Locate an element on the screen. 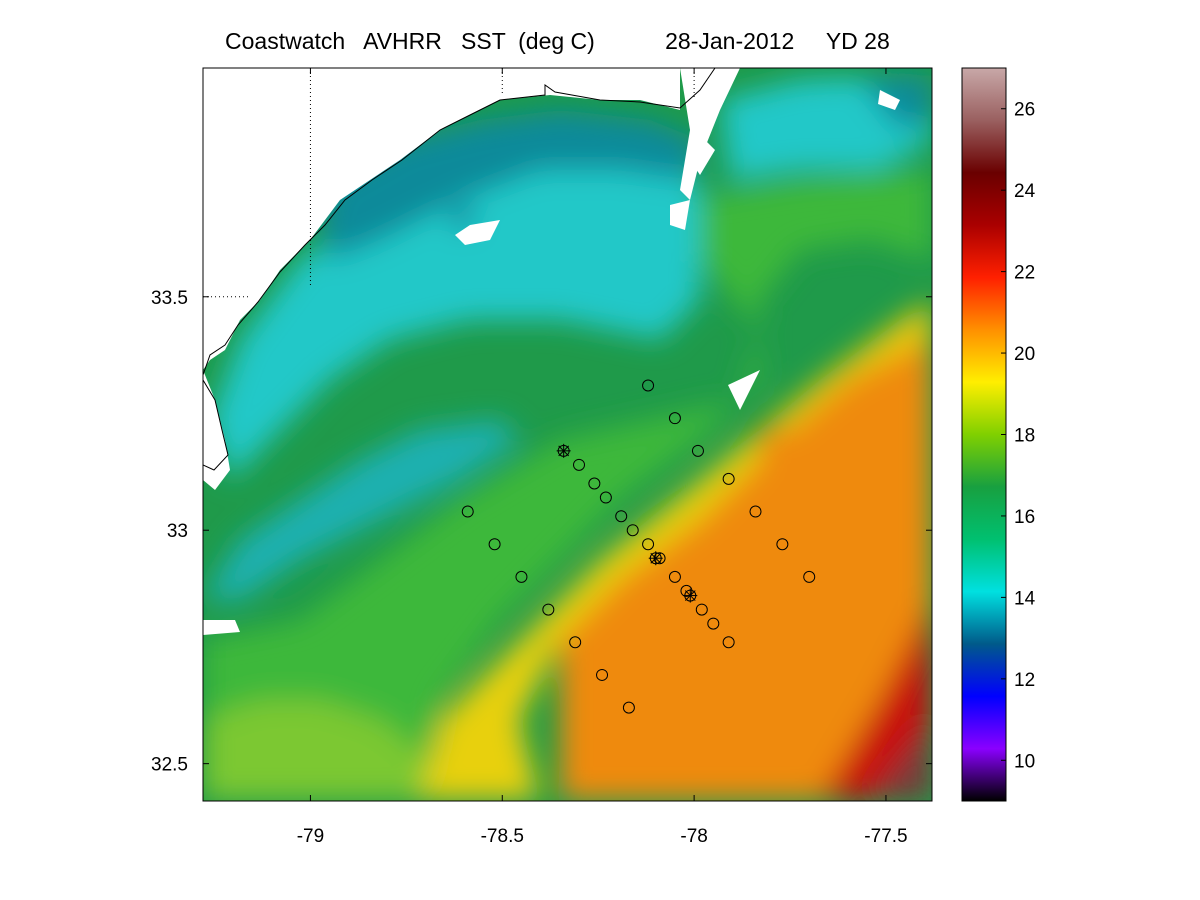 Image resolution: width=1200 pixels, height=900 pixels. x-tick-label: -79 is located at coordinates (310, 836).